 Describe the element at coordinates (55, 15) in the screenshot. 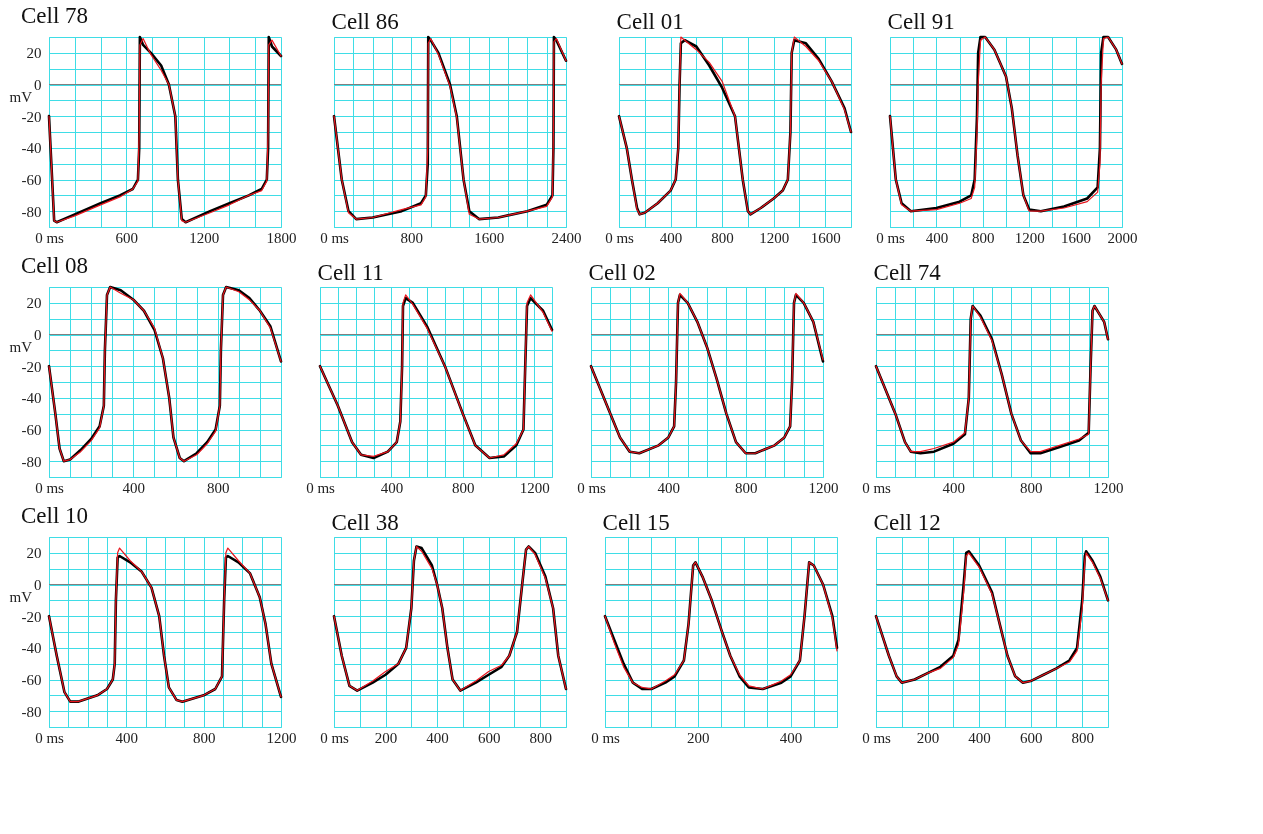

I see `chart-title: Cell 78` at that location.